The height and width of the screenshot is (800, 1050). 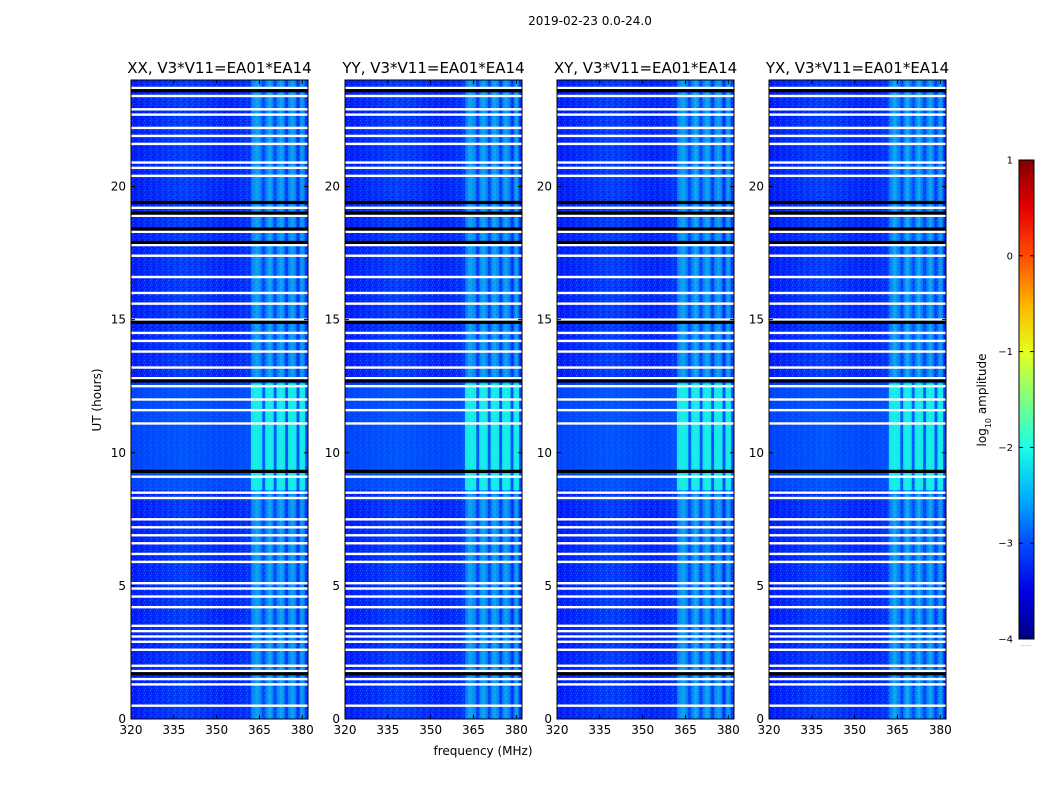 What do you see at coordinates (432, 68) in the screenshot?
I see `panel-title: YY, V3*V11=EA01*EA14` at bounding box center [432, 68].